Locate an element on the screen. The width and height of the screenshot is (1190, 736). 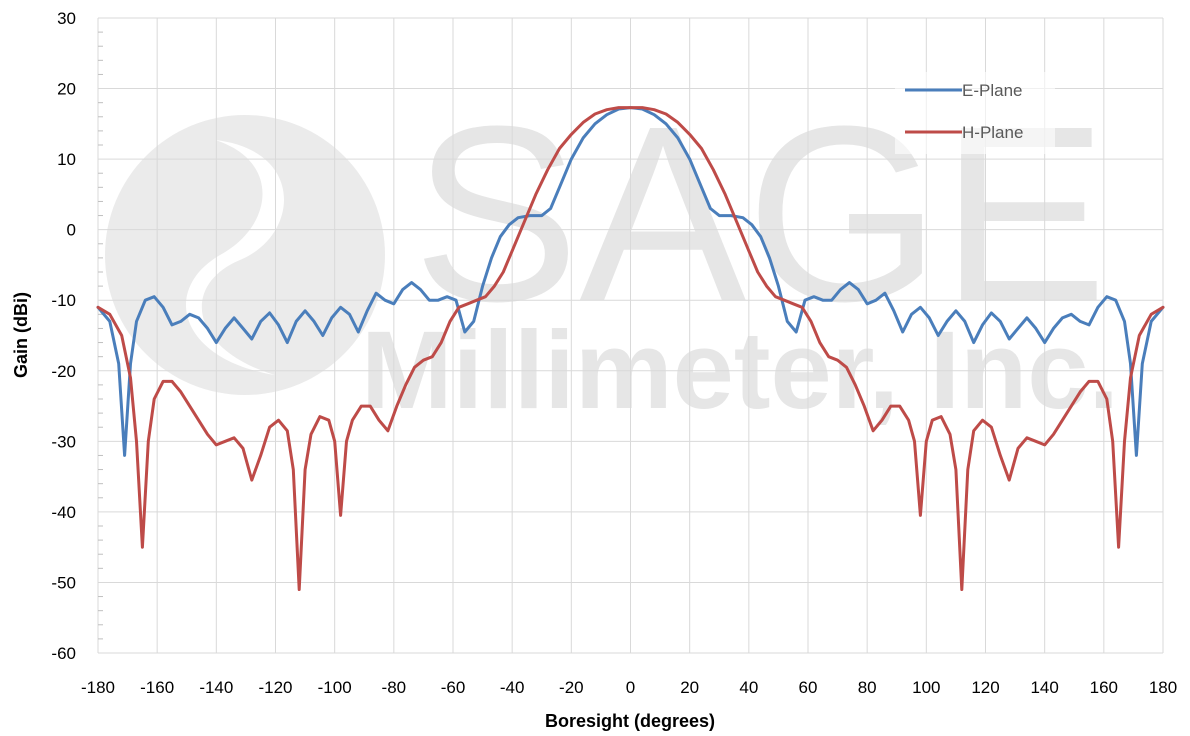
y-tick-labels: -60 -50 -40 -30 -20 -10 0 10 20 30 is located at coordinates (63, 336).